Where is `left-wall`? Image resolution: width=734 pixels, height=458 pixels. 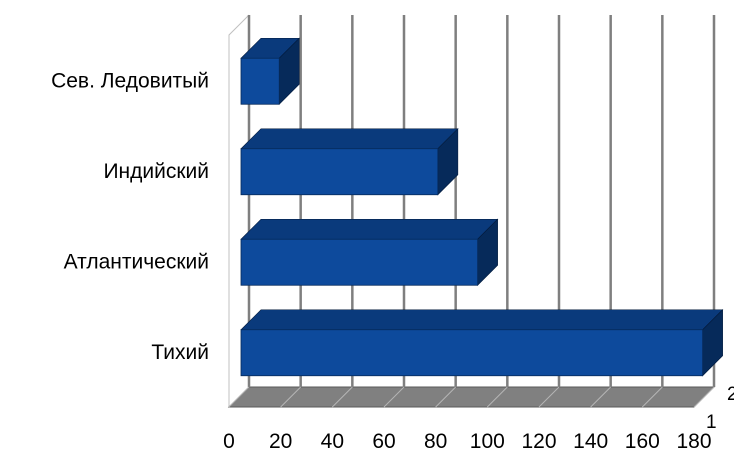
left-wall is located at coordinates (239, 210).